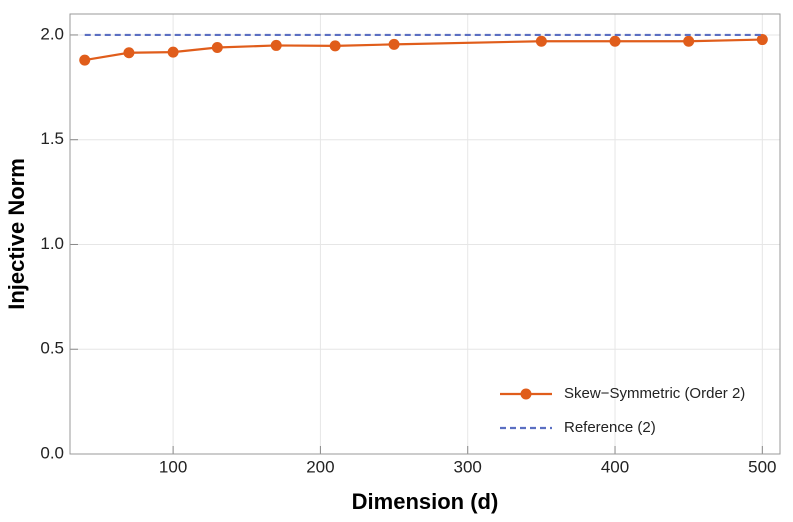 Image resolution: width=793 pixels, height=522 pixels. I want to click on y-tick-label: 0.5, so click(52, 348).